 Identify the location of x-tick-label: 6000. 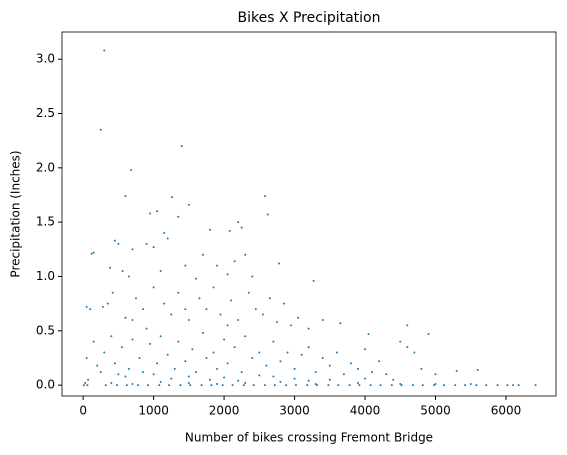
(506, 411).